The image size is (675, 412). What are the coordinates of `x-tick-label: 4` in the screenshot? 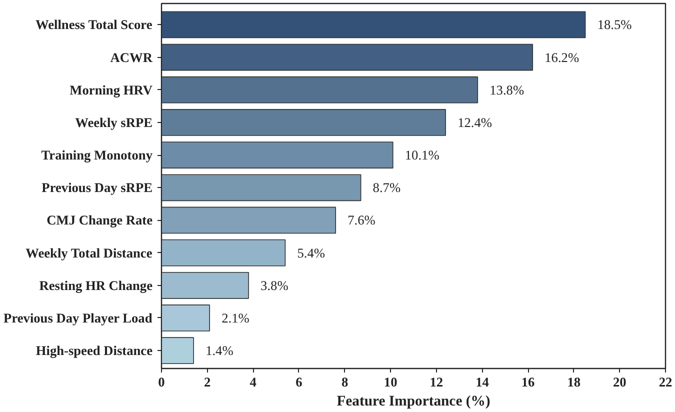 It's located at (253, 382).